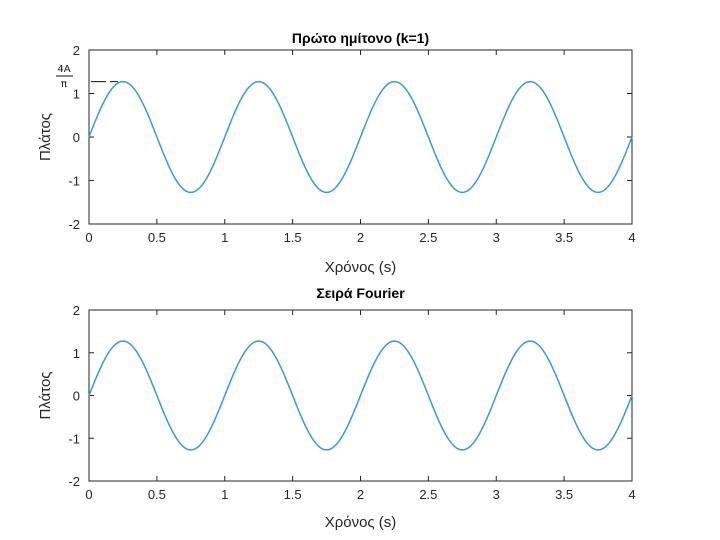 The width and height of the screenshot is (720, 540). I want to click on annotation-denominator: π, so click(64, 84).